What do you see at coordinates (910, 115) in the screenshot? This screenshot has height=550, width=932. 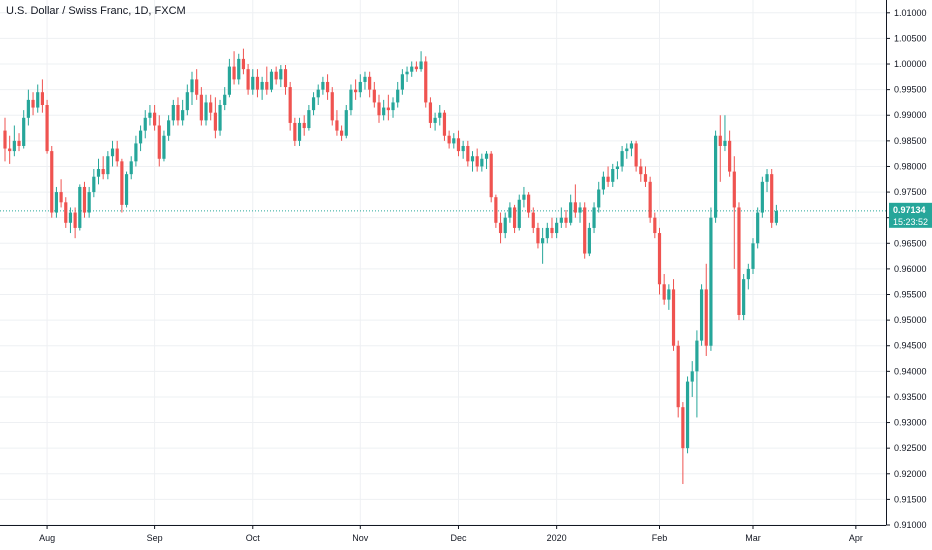 I see `y-tick-label: 0.99000` at bounding box center [910, 115].